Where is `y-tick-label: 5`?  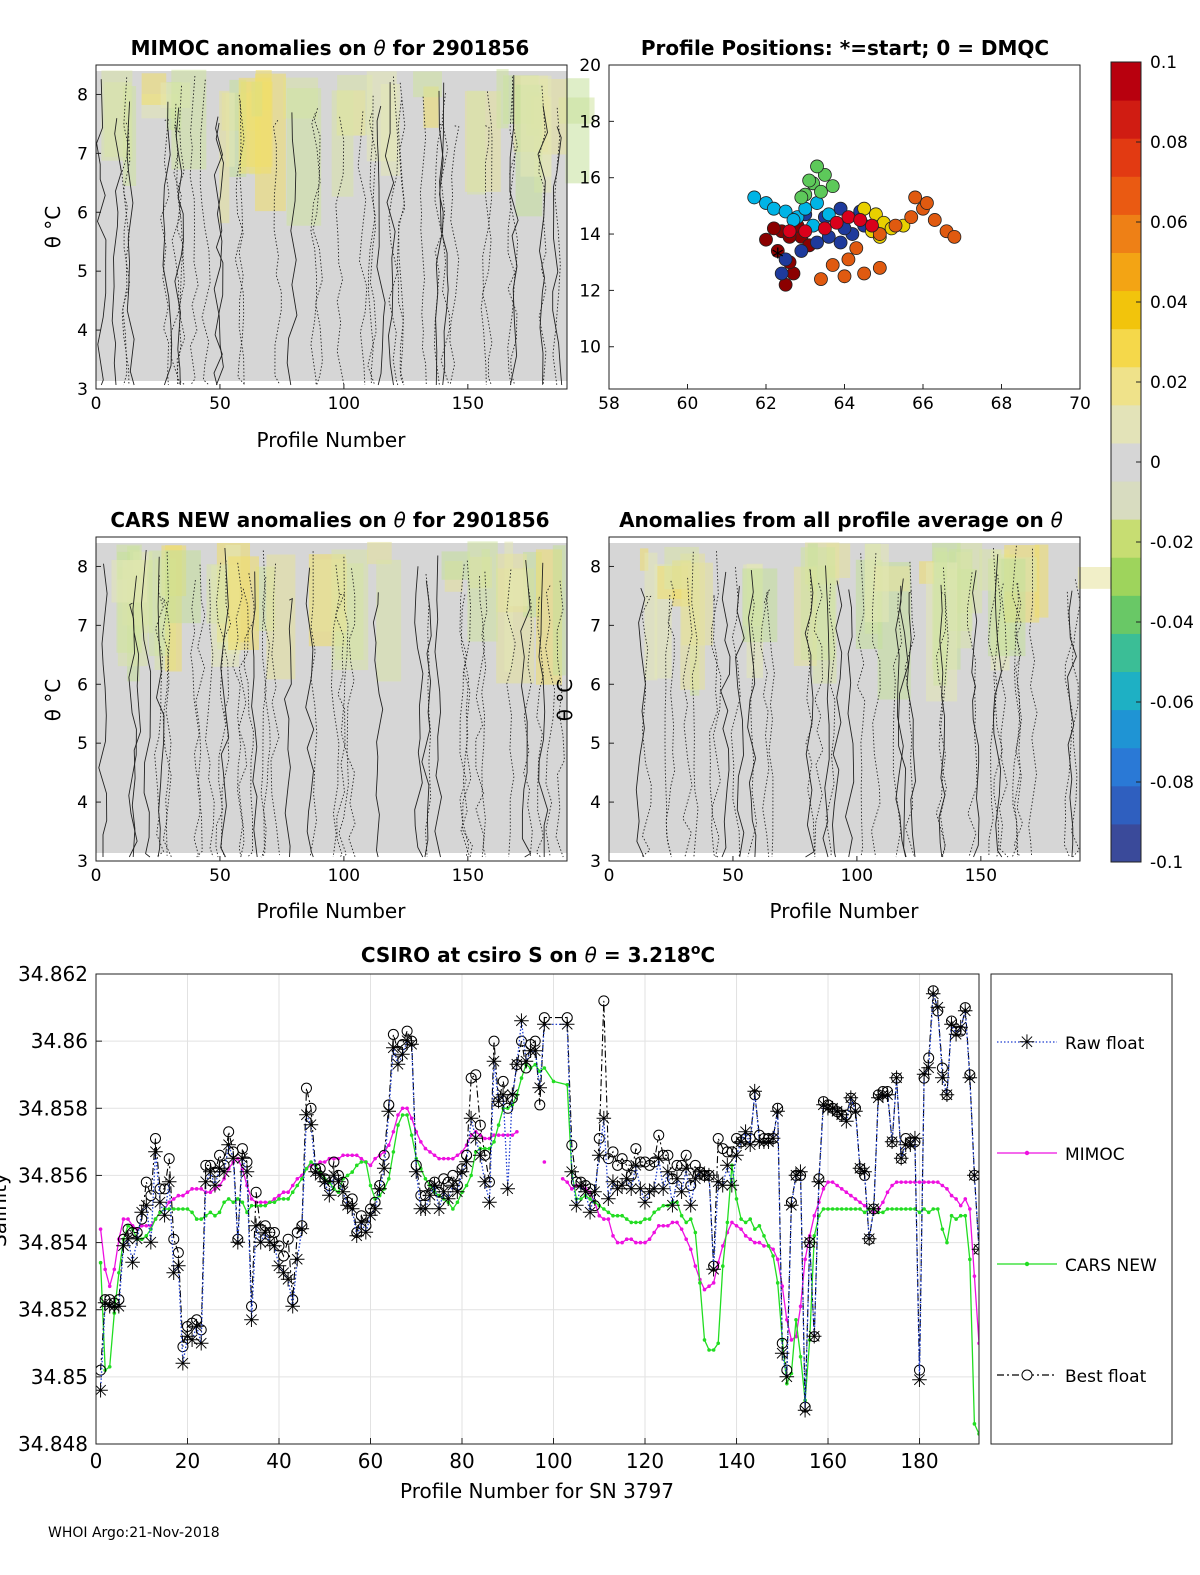
y-tick-label: 5 is located at coordinates (595, 744).